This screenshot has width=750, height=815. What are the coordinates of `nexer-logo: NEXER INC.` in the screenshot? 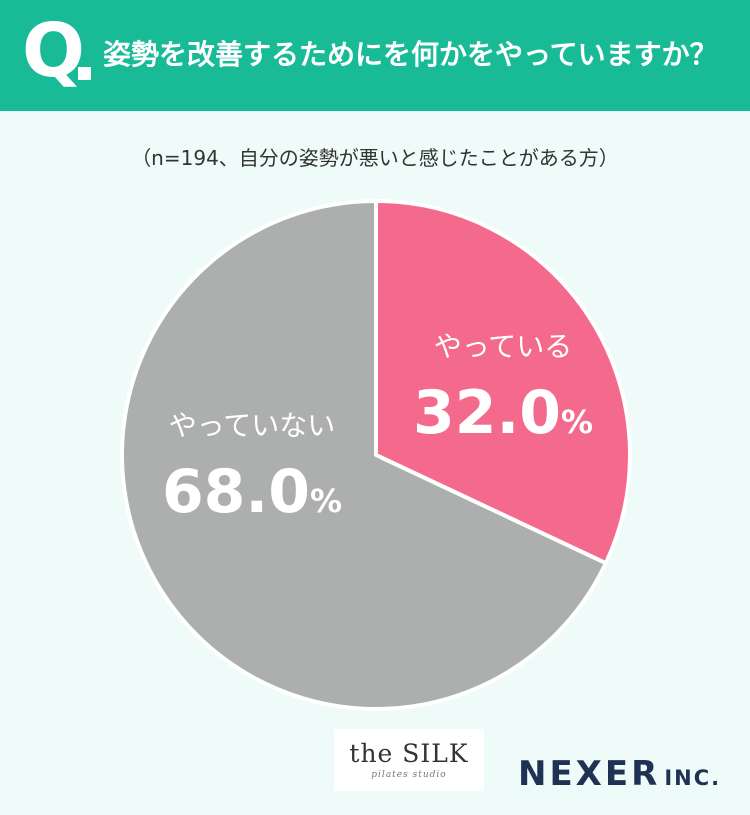 It's located at (619, 774).